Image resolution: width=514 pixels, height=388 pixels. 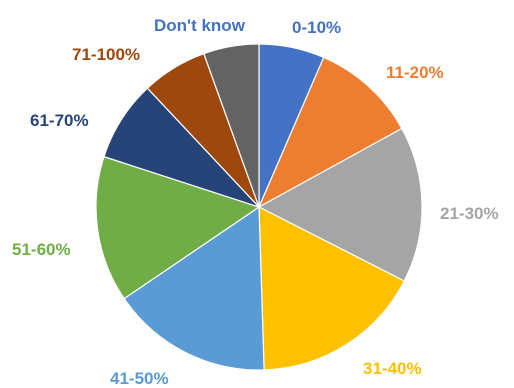 I want to click on pie-slice-41-50pct, so click(x=194, y=288).